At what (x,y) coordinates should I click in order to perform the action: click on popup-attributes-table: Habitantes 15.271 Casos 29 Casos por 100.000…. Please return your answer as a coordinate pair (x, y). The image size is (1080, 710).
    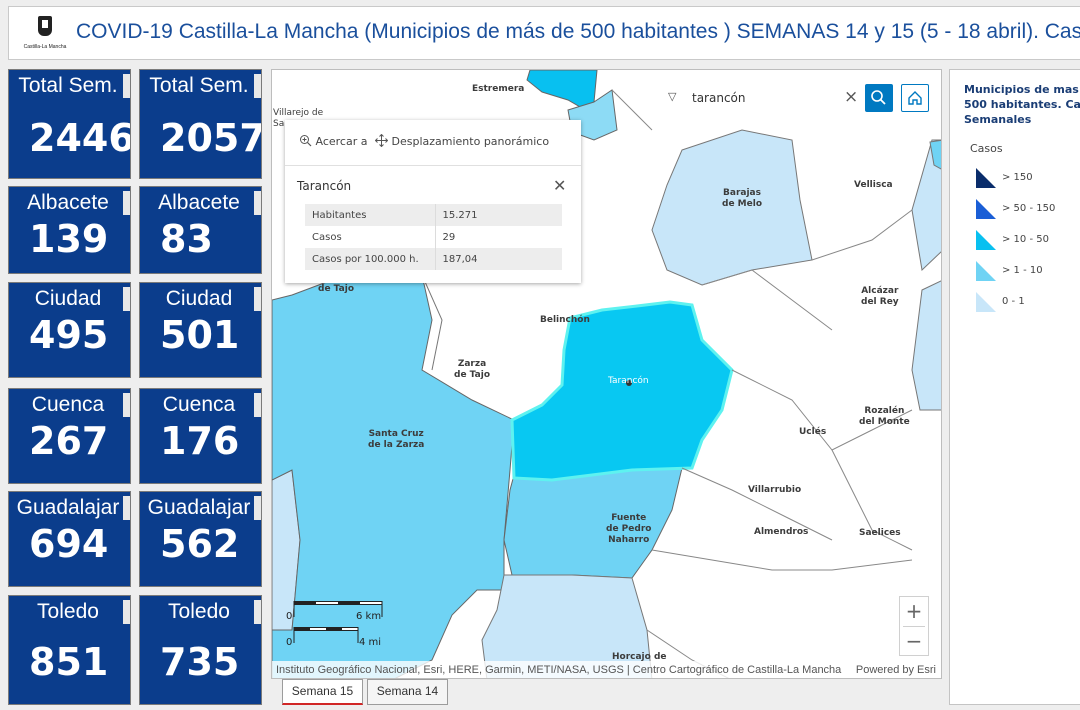
    Looking at the image, I should click on (433, 237).